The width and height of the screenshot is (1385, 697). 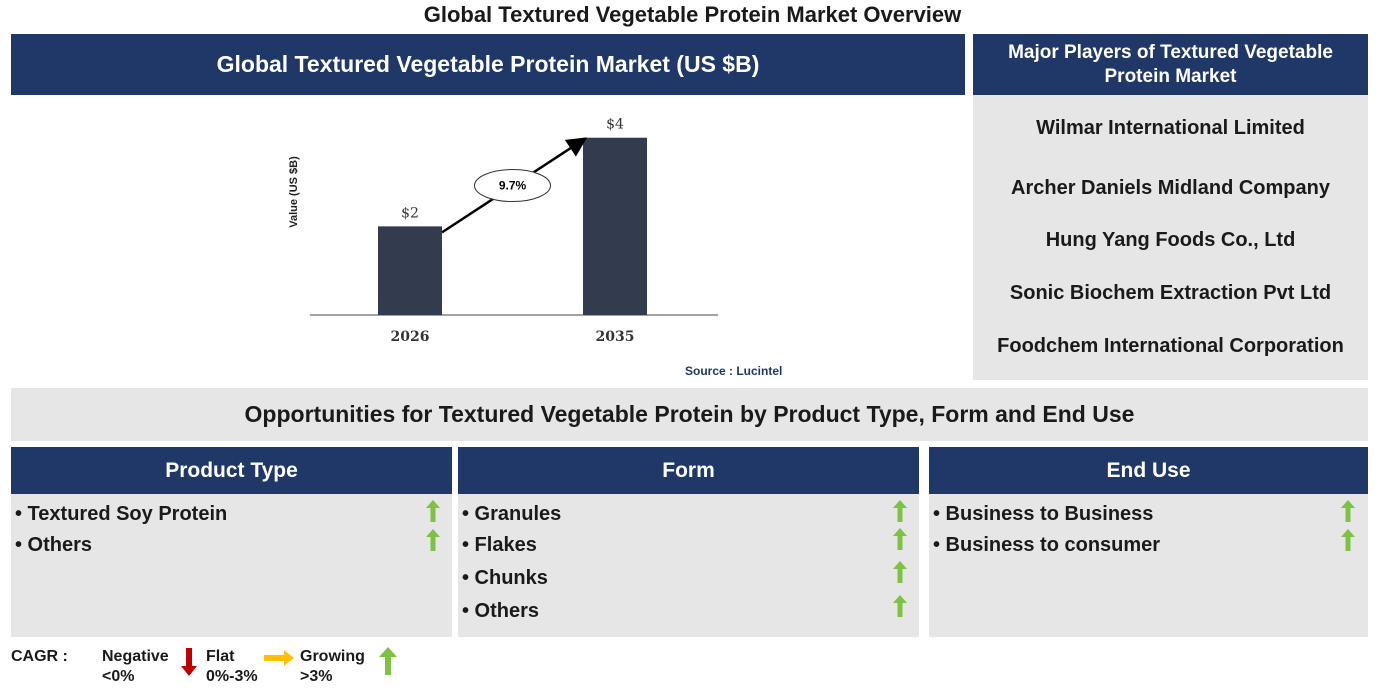 What do you see at coordinates (1170, 346) in the screenshot?
I see `player-item: Foodchem International Corporation` at bounding box center [1170, 346].